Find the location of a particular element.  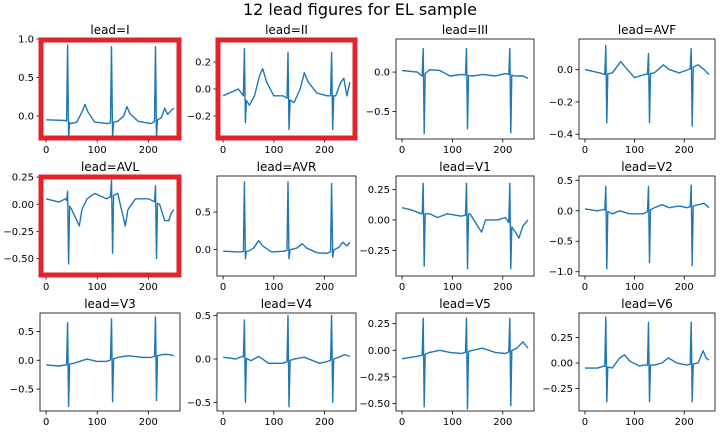

lead-panel-2: lead=II 0 100 200 −0.2 0.0 0.2 is located at coordinates (272, 89).